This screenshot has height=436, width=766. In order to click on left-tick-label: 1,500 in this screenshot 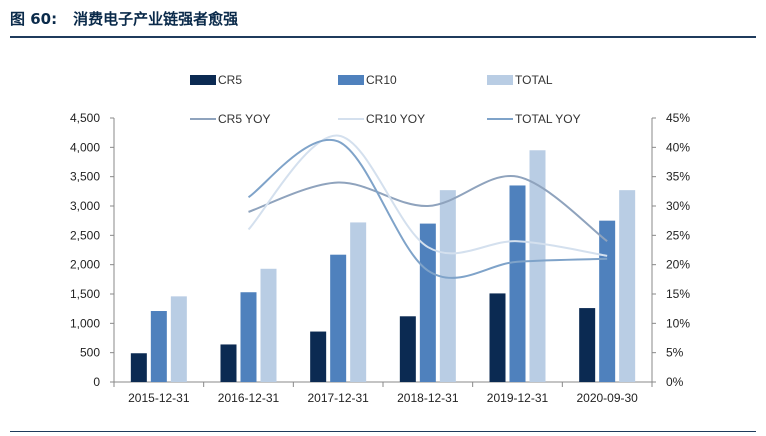, I will do `click(85, 294)`.